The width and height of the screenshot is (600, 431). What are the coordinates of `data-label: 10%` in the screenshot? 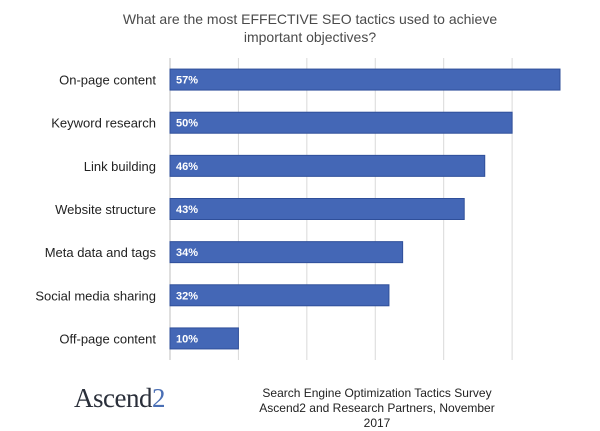 It's located at (187, 339).